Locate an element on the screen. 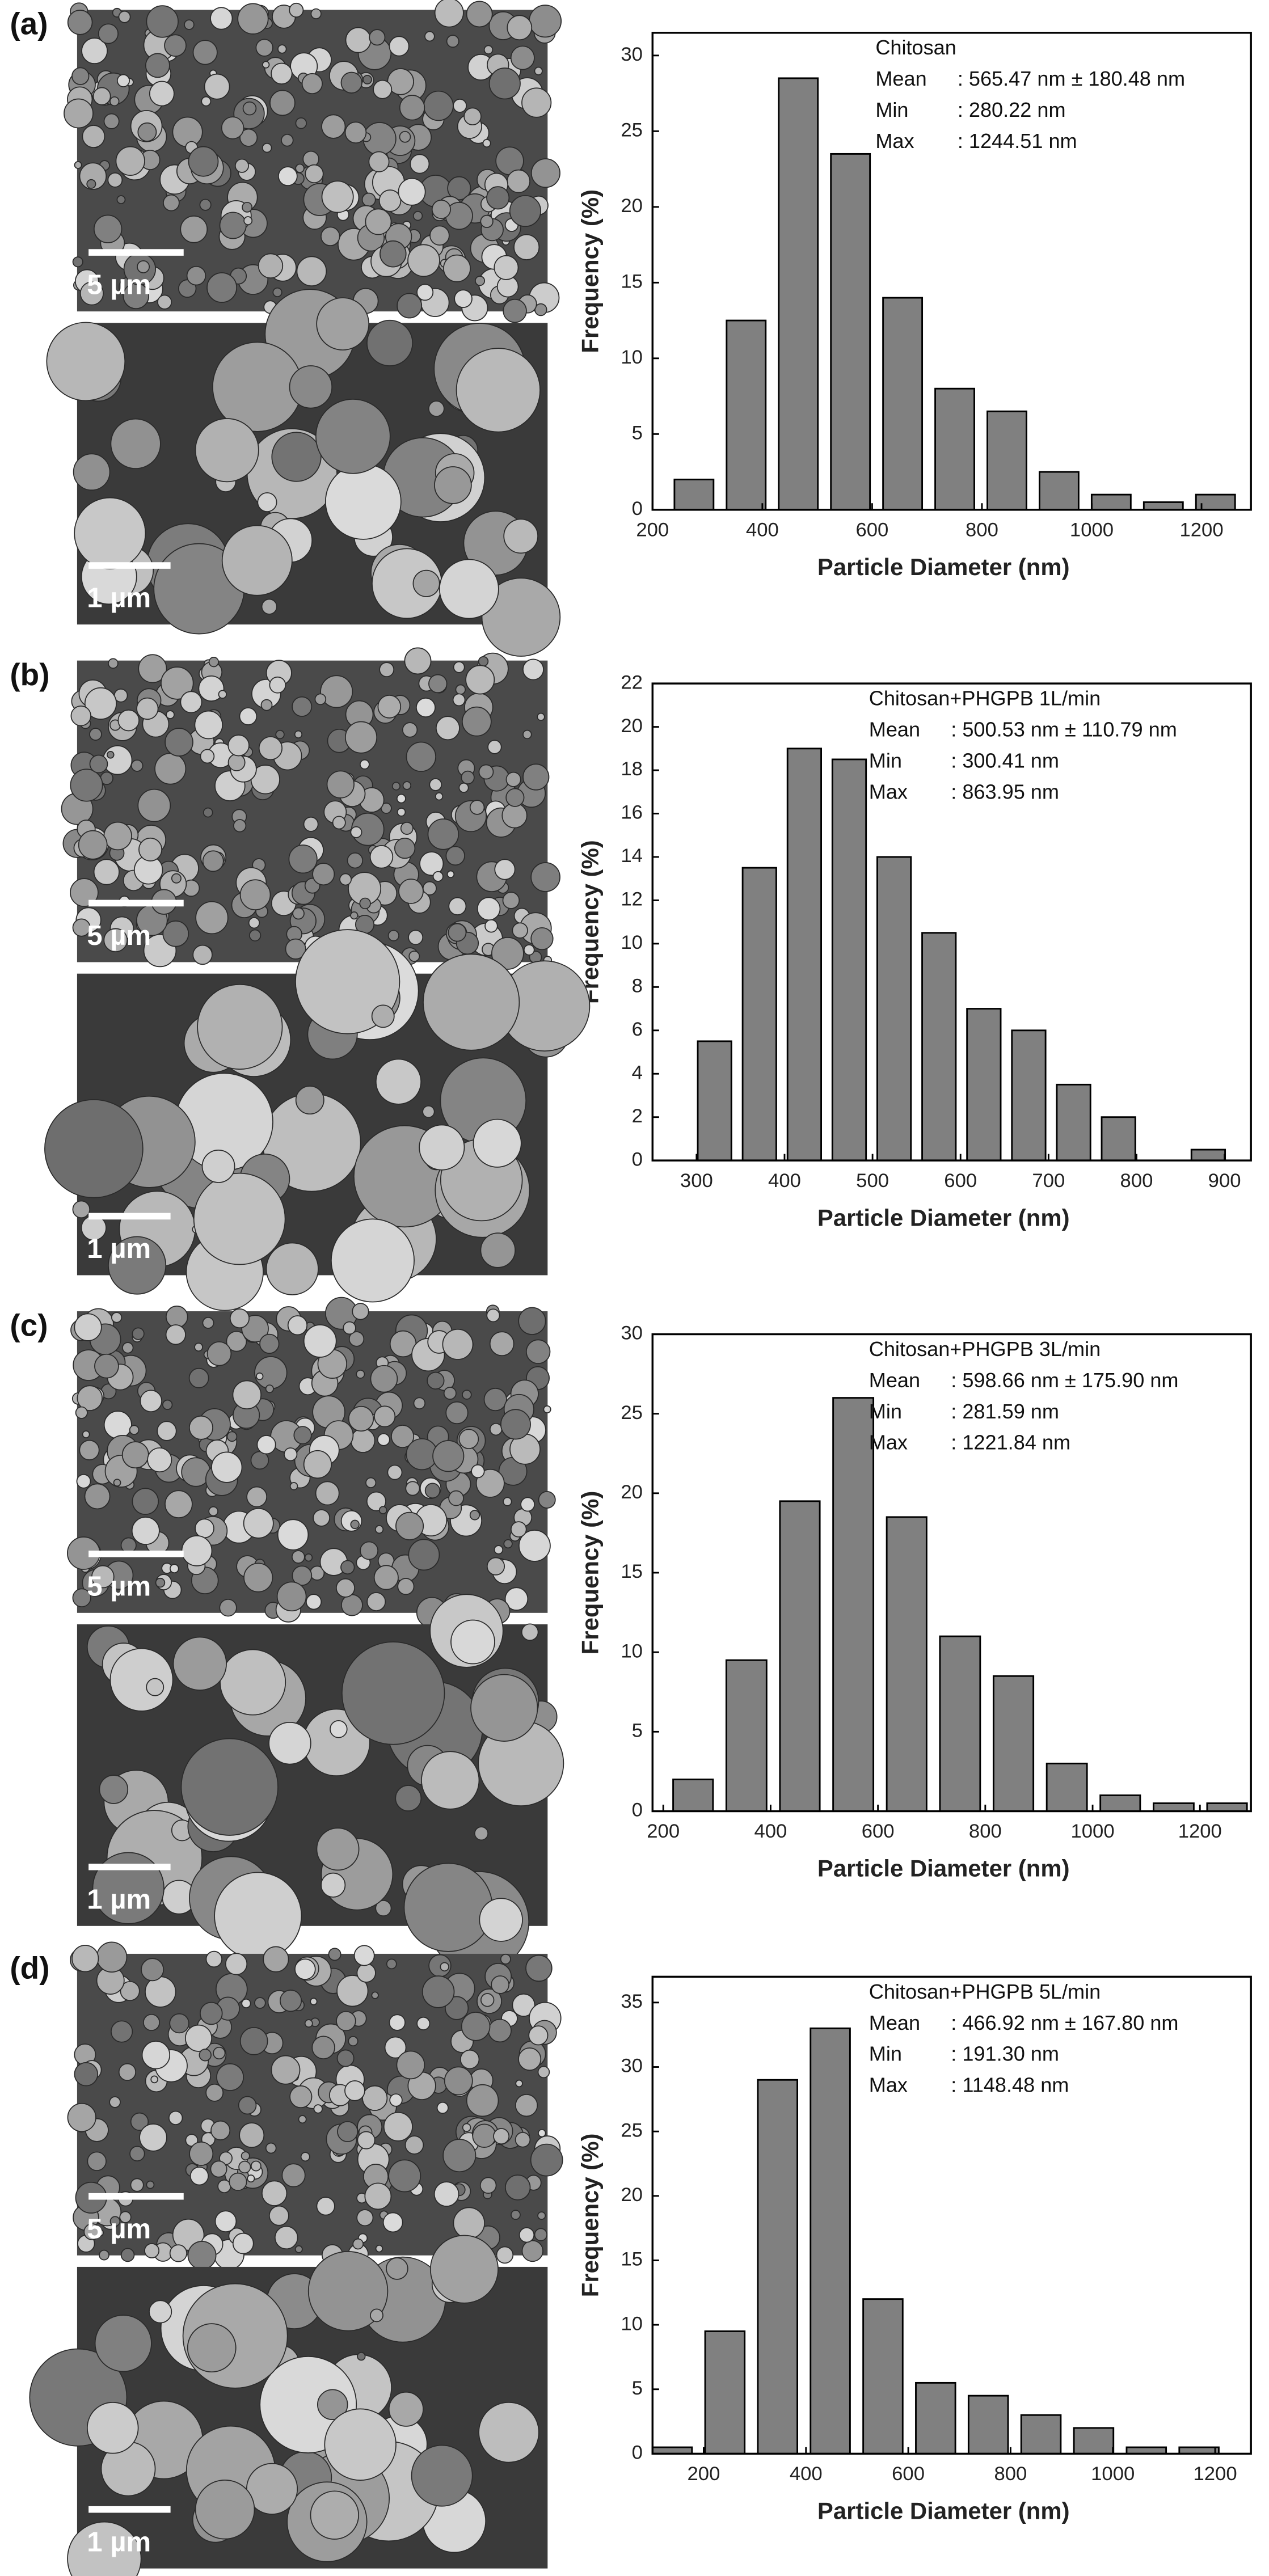  x-tick-label: 800 is located at coordinates (985, 1831).